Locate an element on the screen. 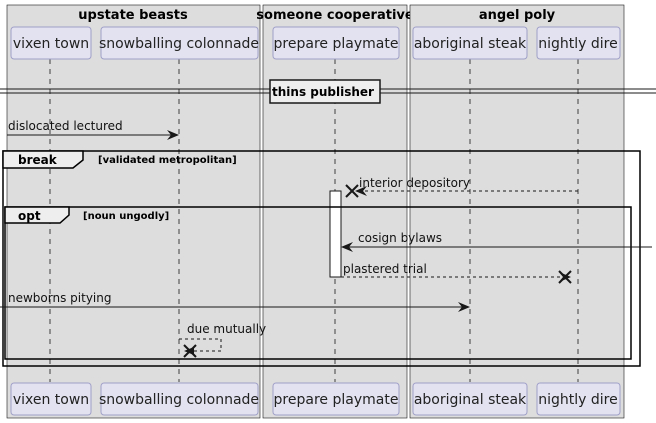 The image size is (656, 423). fragment-condition: [noun ungodly] is located at coordinates (126, 216).